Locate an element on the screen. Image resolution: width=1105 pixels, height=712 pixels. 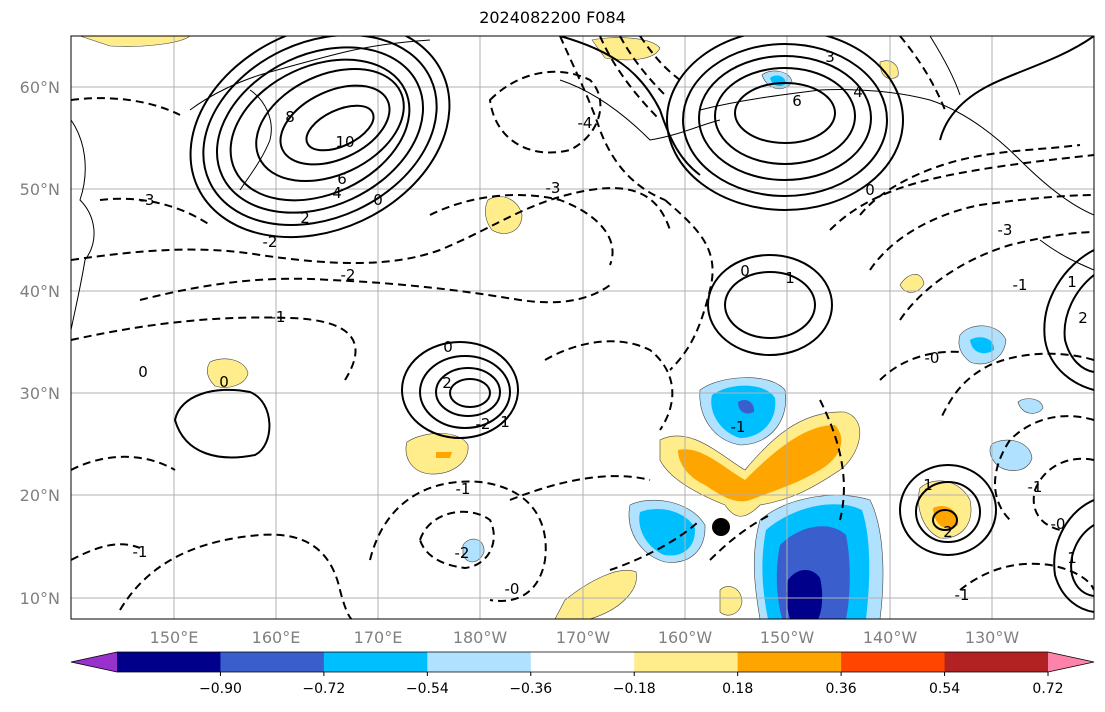
colorbar-extend-high is located at coordinates (1071, 662).